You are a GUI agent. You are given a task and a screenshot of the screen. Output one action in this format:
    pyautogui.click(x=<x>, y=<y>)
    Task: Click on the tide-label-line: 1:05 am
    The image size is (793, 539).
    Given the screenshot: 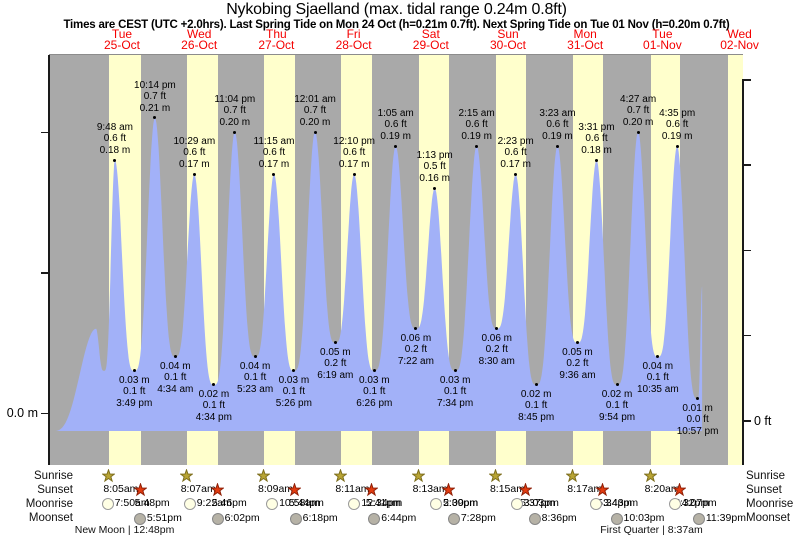 What is the action you would take?
    pyautogui.click(x=395, y=113)
    